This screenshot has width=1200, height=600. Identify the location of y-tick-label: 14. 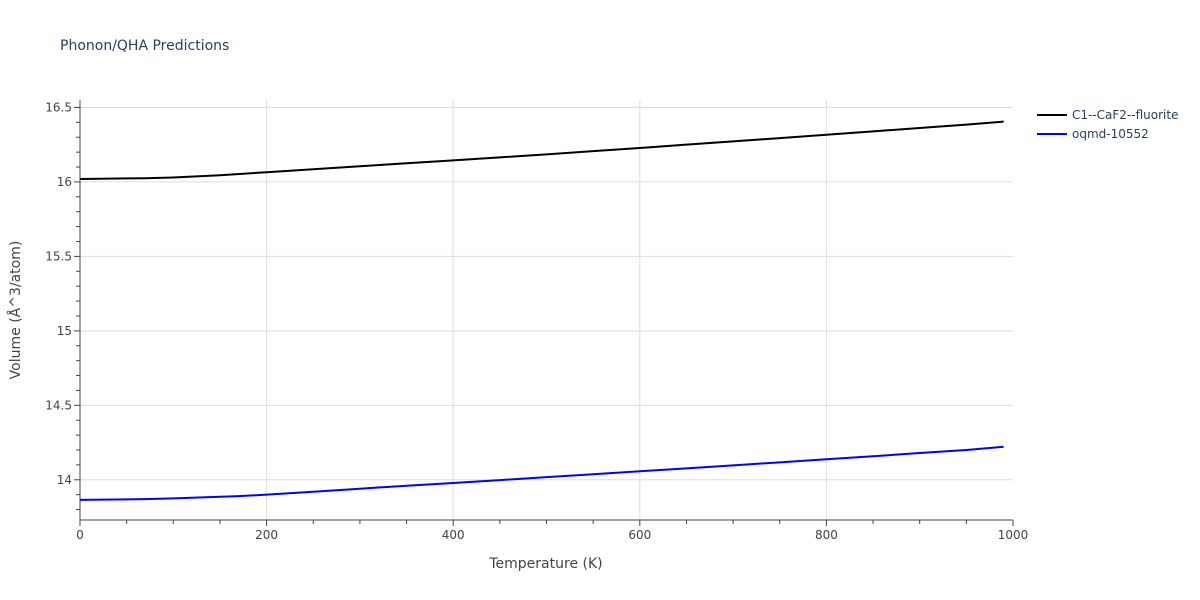
(64, 480).